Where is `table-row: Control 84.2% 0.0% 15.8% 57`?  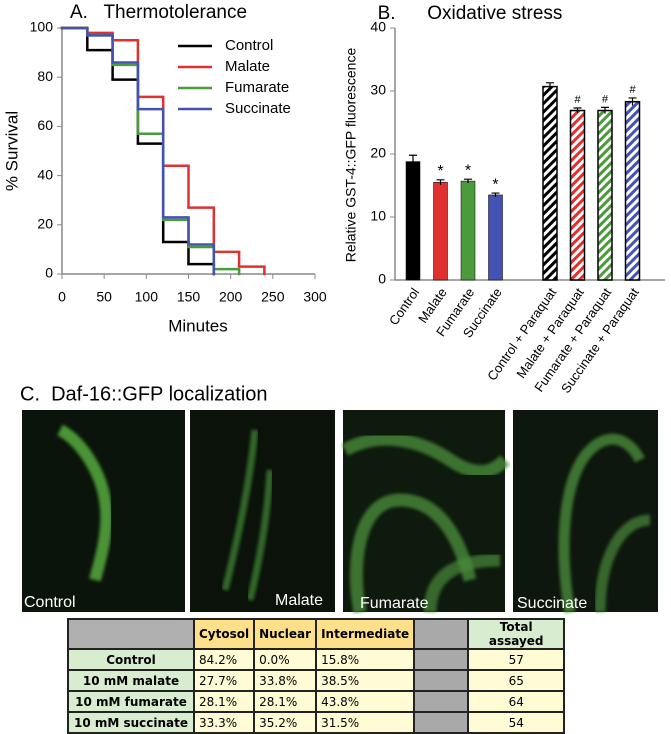 table-row: Control 84.2% 0.0% 15.8% 57 is located at coordinates (316, 659).